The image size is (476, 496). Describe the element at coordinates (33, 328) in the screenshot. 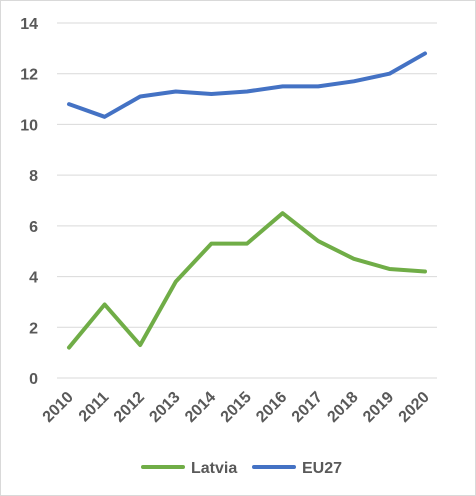

I see `y-tick-label: 2` at that location.